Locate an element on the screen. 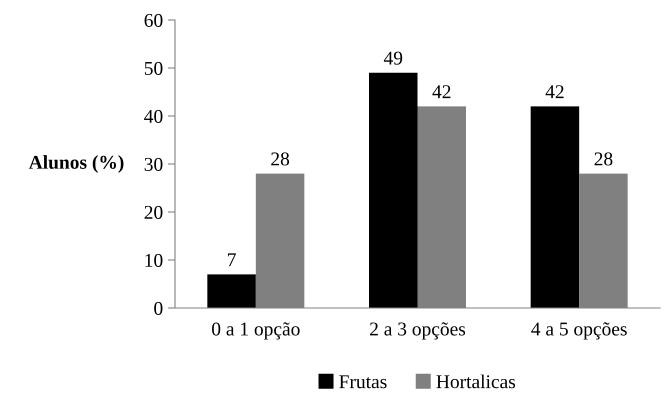 This screenshot has width=665, height=406. x-tick-label: 4 a 5 opções is located at coordinates (579, 331).